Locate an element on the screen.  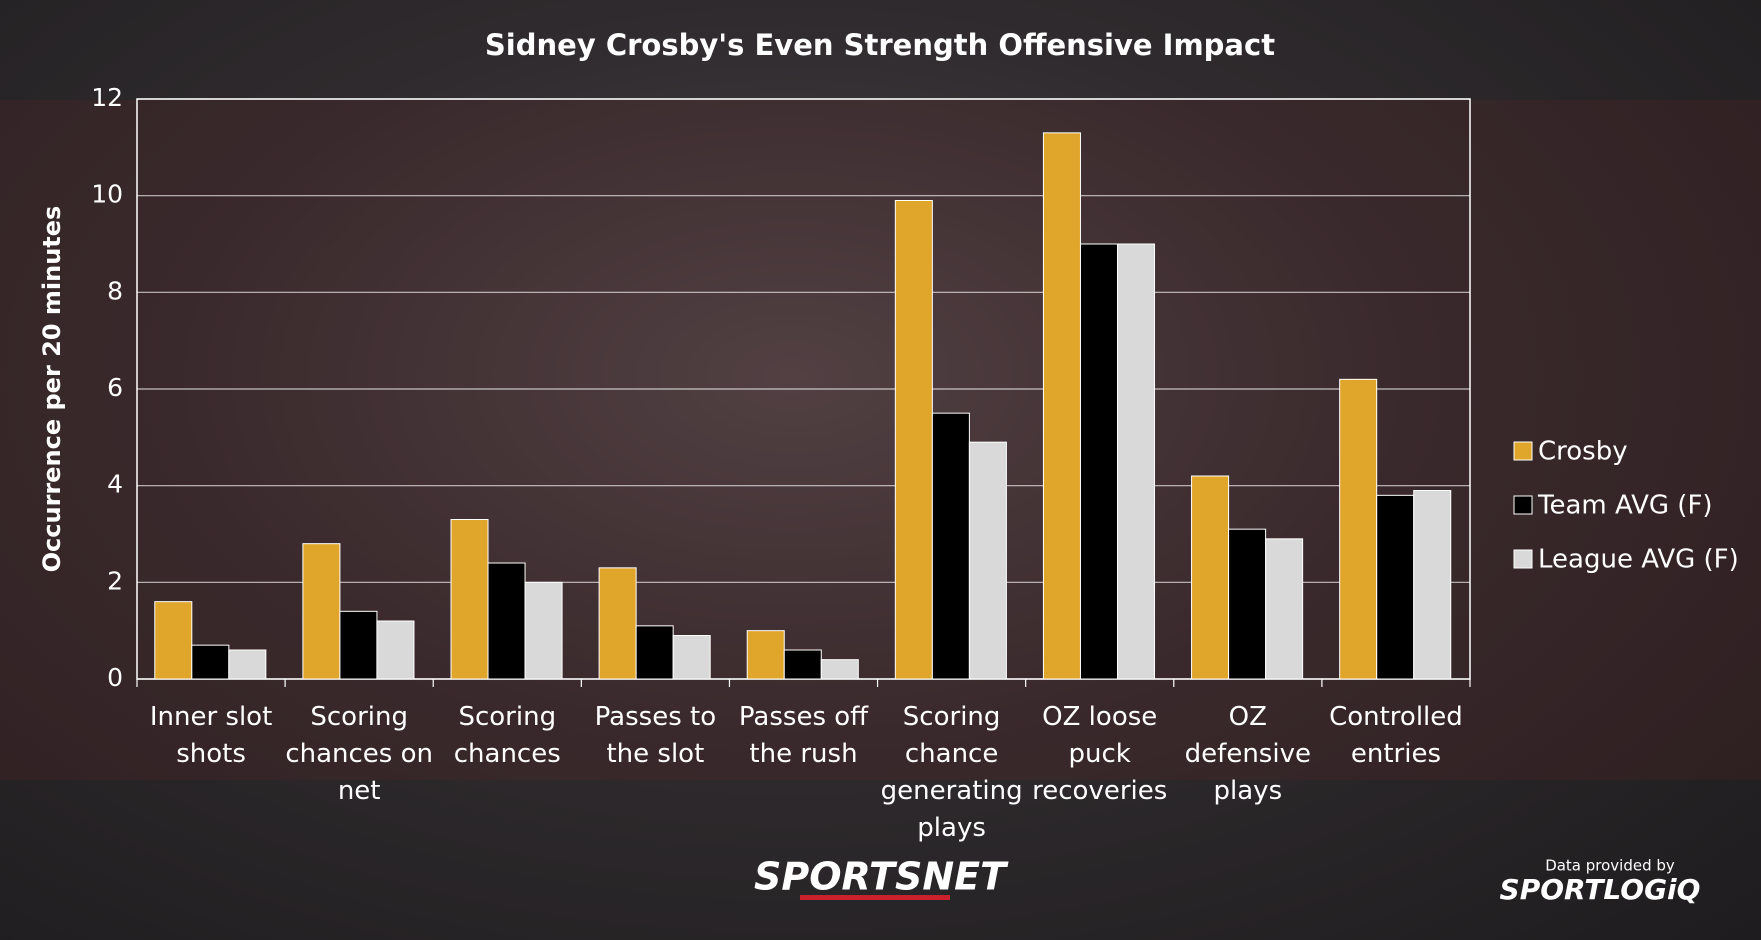
y-tick-label: 0 is located at coordinates (115, 677).